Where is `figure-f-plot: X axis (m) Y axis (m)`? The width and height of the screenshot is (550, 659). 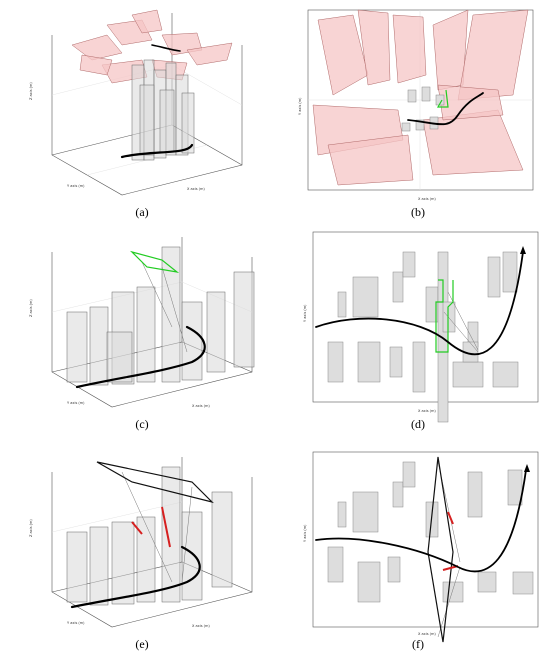 figure-f-plot: X axis (m) Y axis (m) is located at coordinates (421, 547).